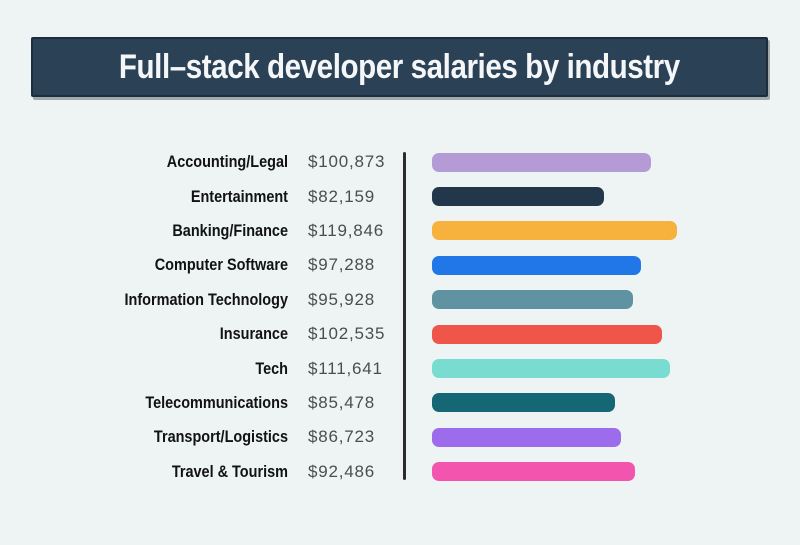 The image size is (800, 545). What do you see at coordinates (345, 368) in the screenshot?
I see `salary-value: $111,641` at bounding box center [345, 368].